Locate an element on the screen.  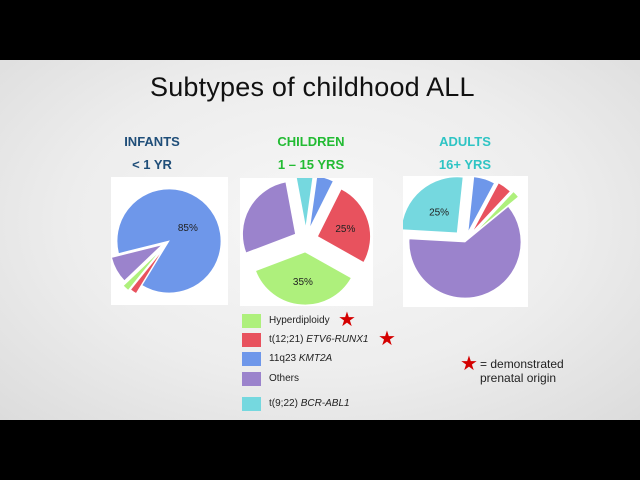
legend-swatch-etv6 is located at coordinates (251, 340).